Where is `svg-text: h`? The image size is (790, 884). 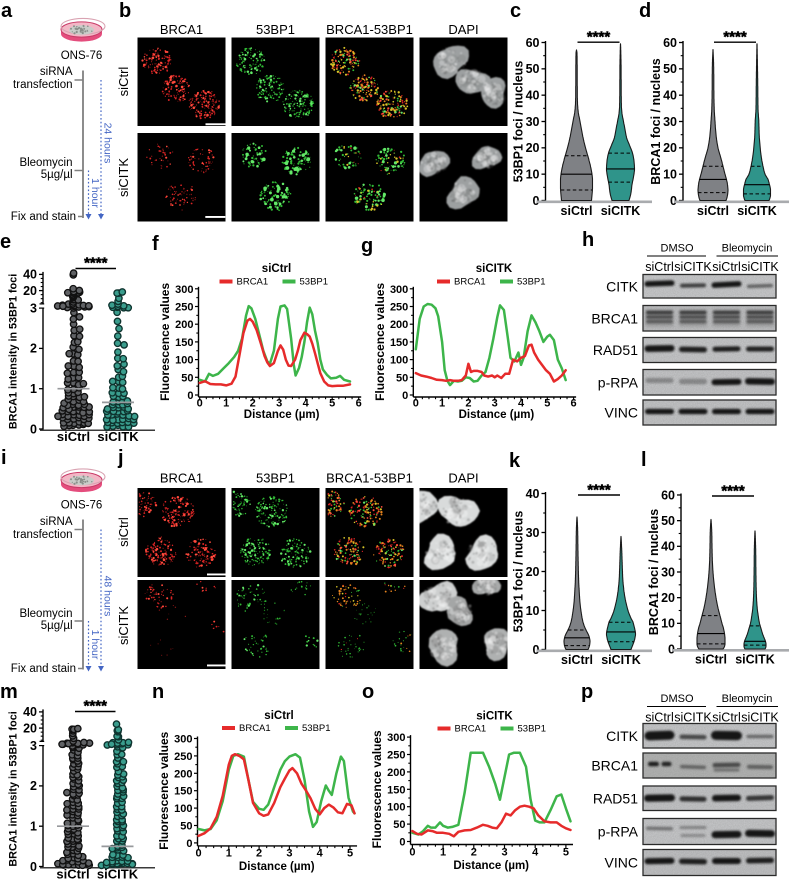
svg-text: h is located at coordinates (588, 240).